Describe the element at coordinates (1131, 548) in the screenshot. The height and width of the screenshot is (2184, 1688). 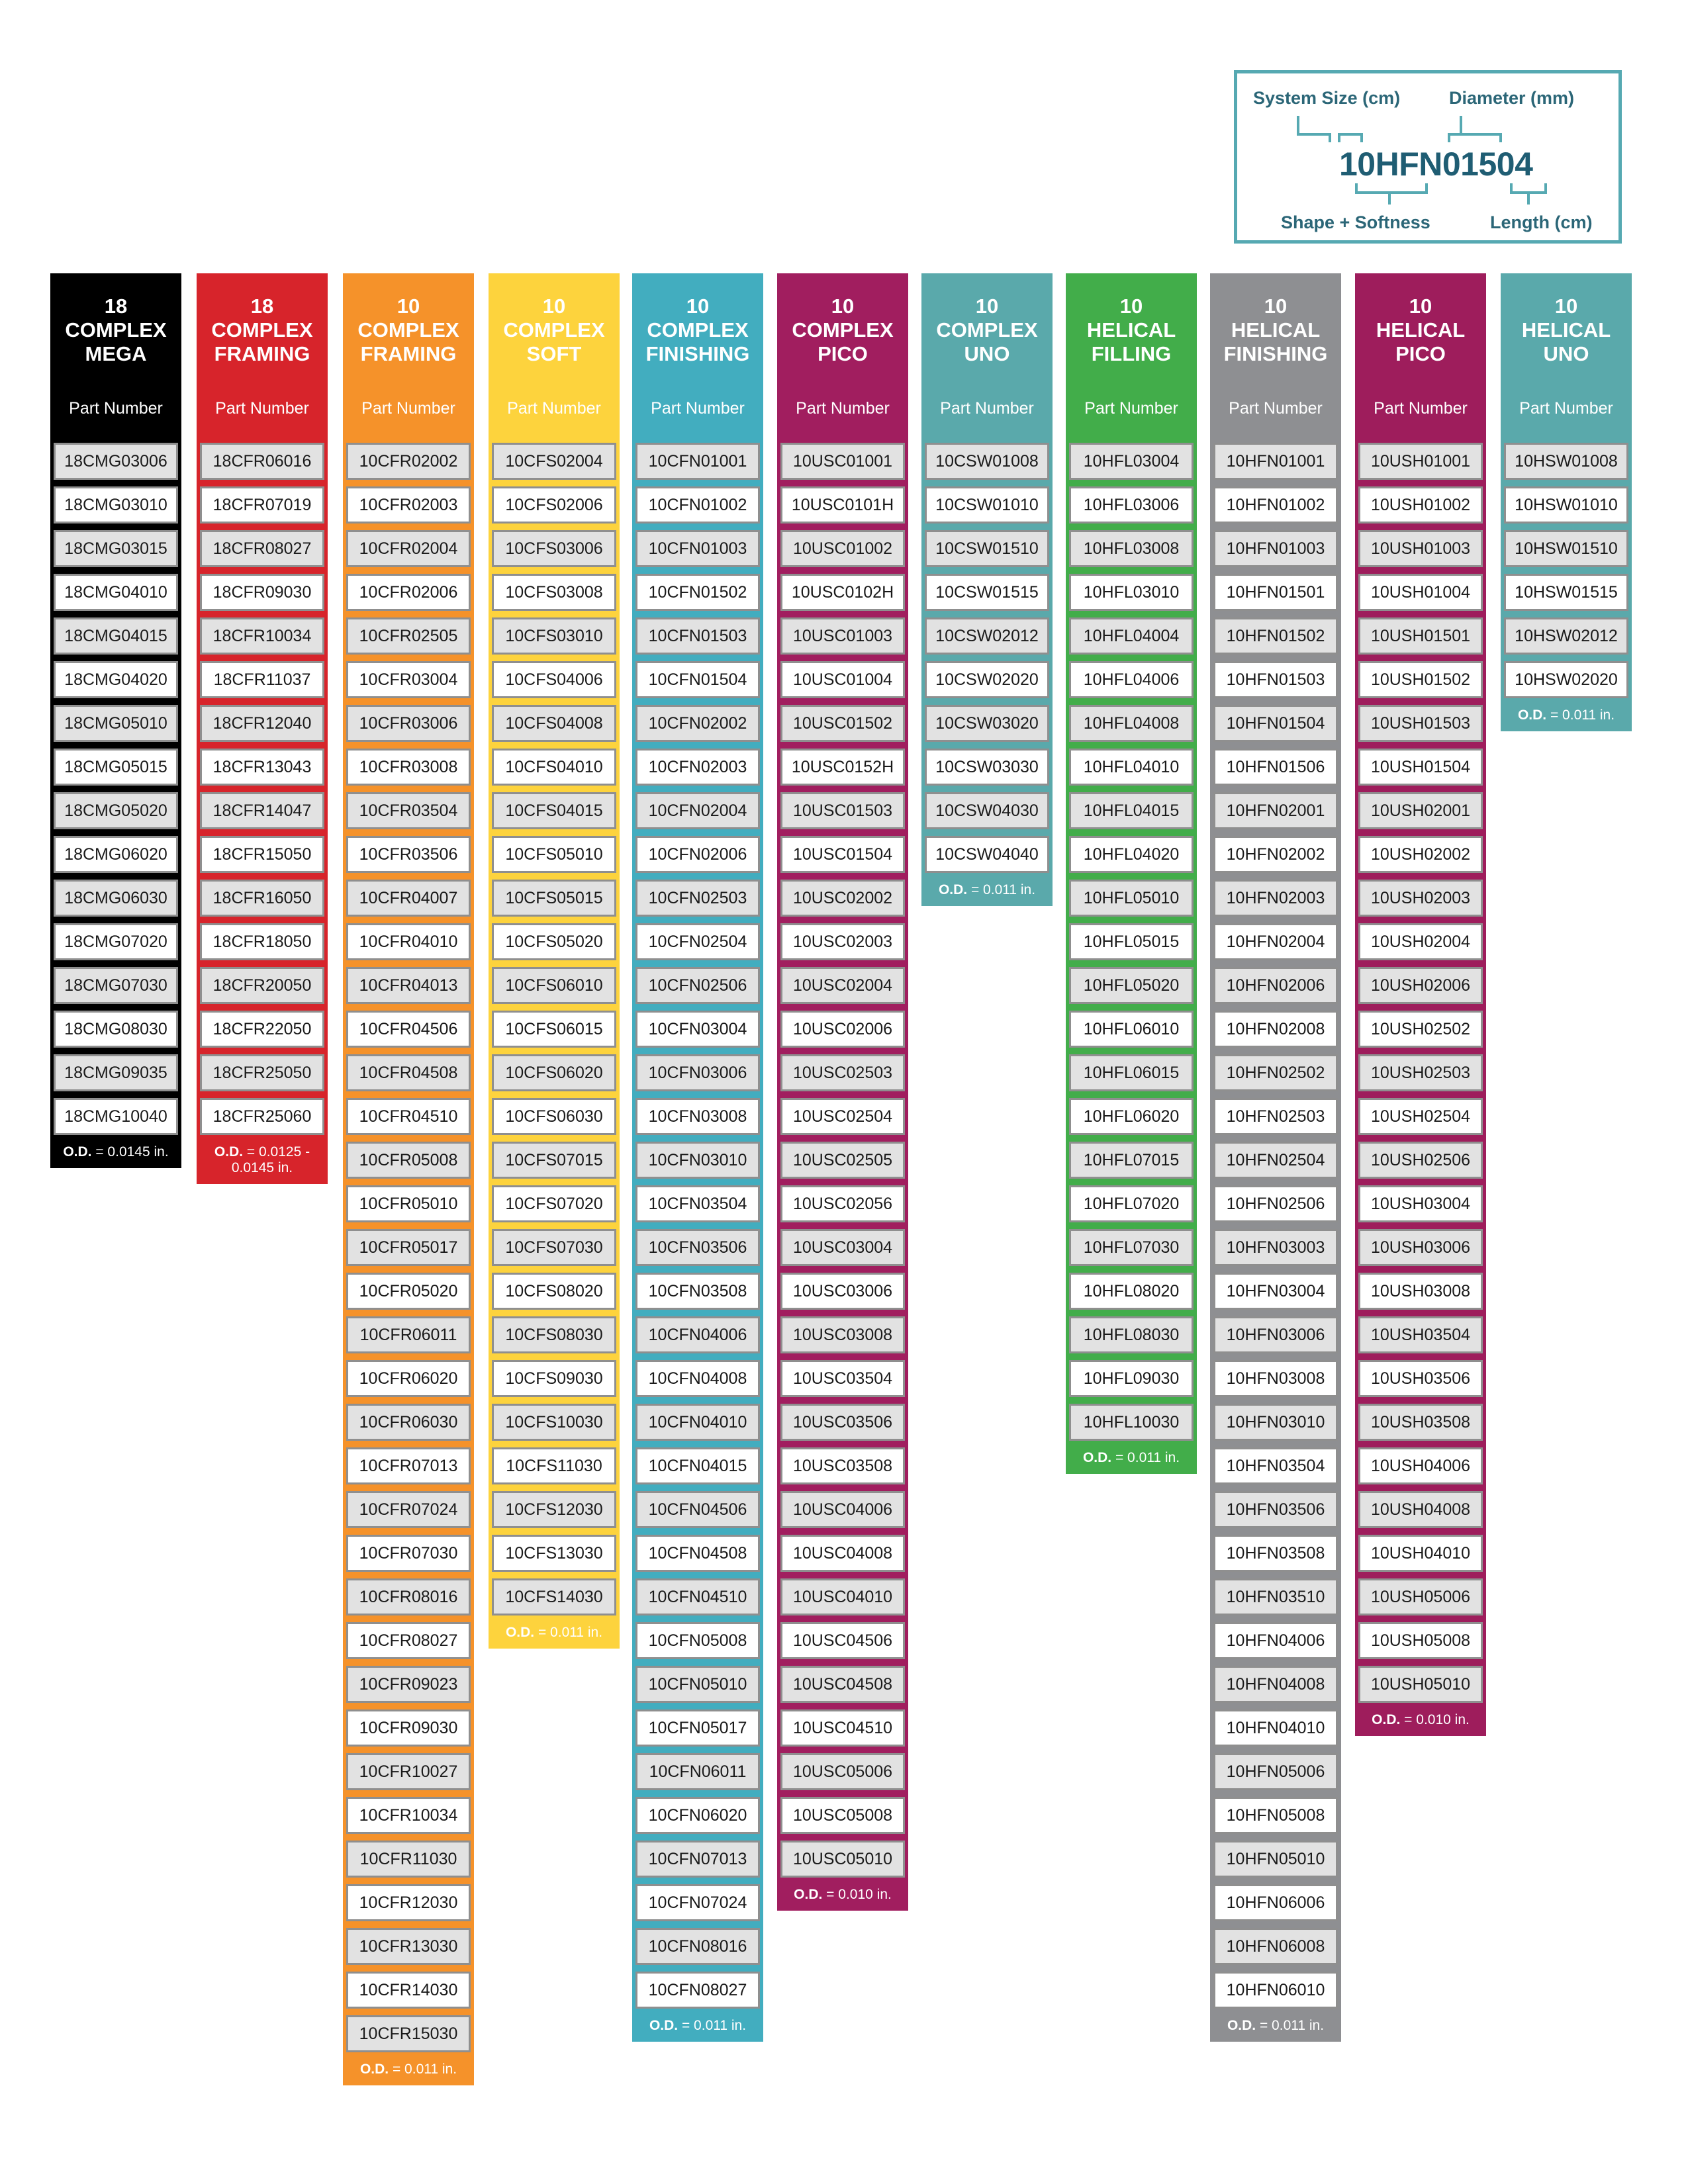
I see `part-number-cell: 10HFL03008` at that location.